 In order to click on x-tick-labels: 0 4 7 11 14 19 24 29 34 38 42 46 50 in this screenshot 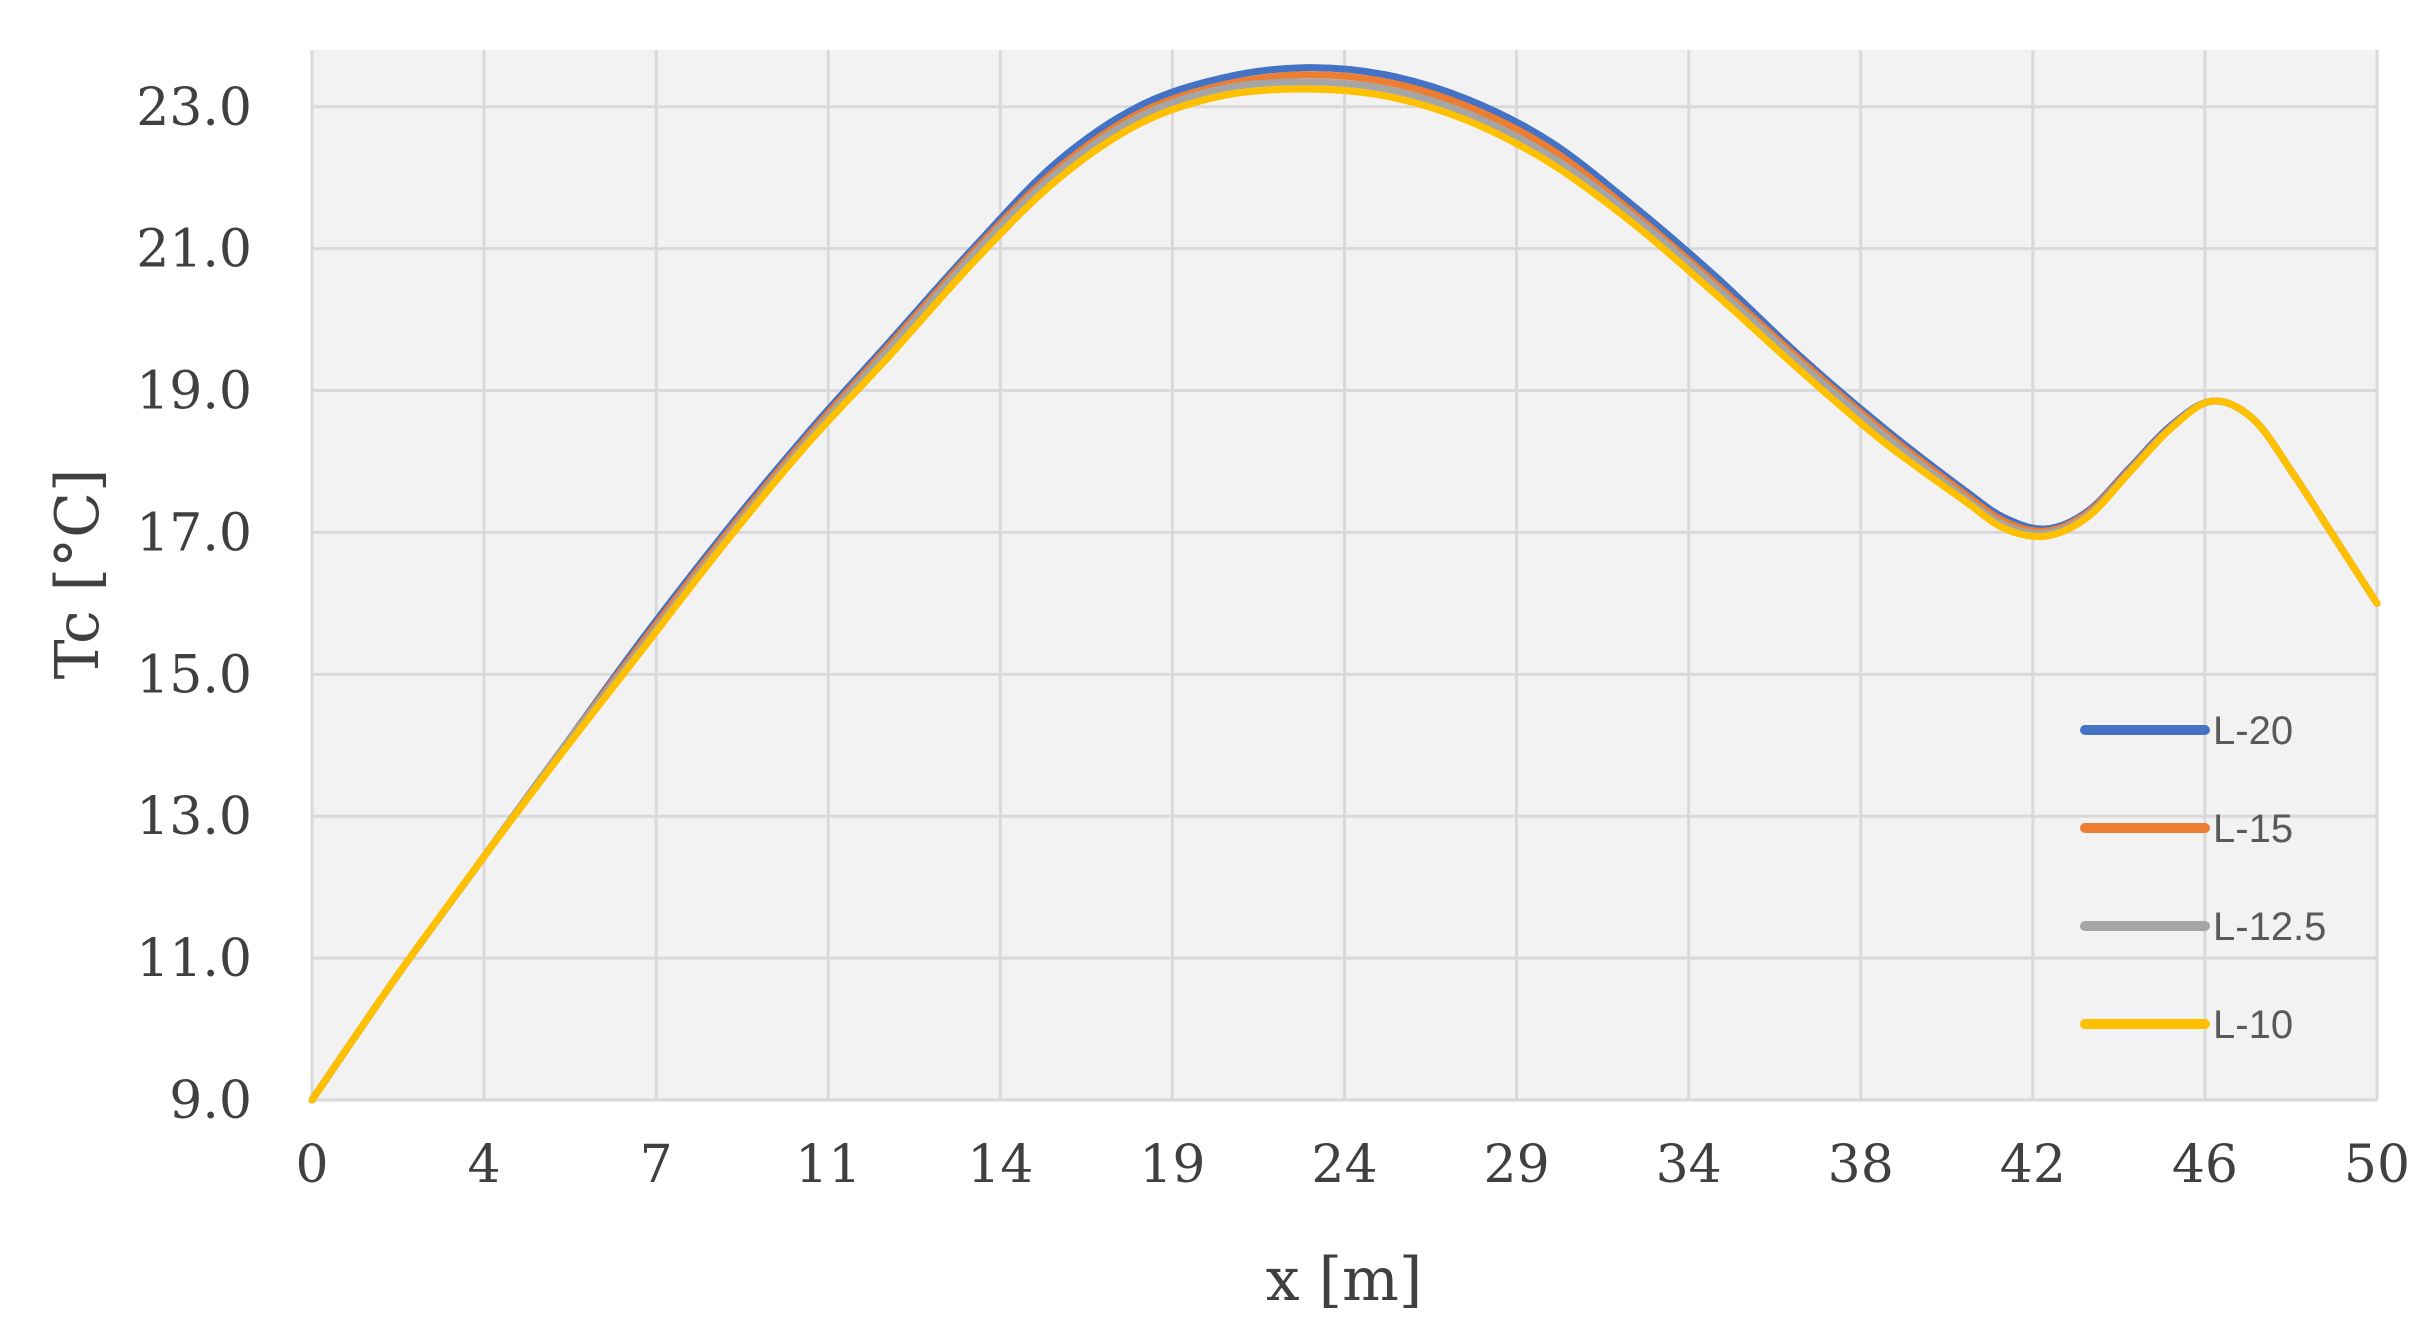, I will do `click(1352, 1165)`.